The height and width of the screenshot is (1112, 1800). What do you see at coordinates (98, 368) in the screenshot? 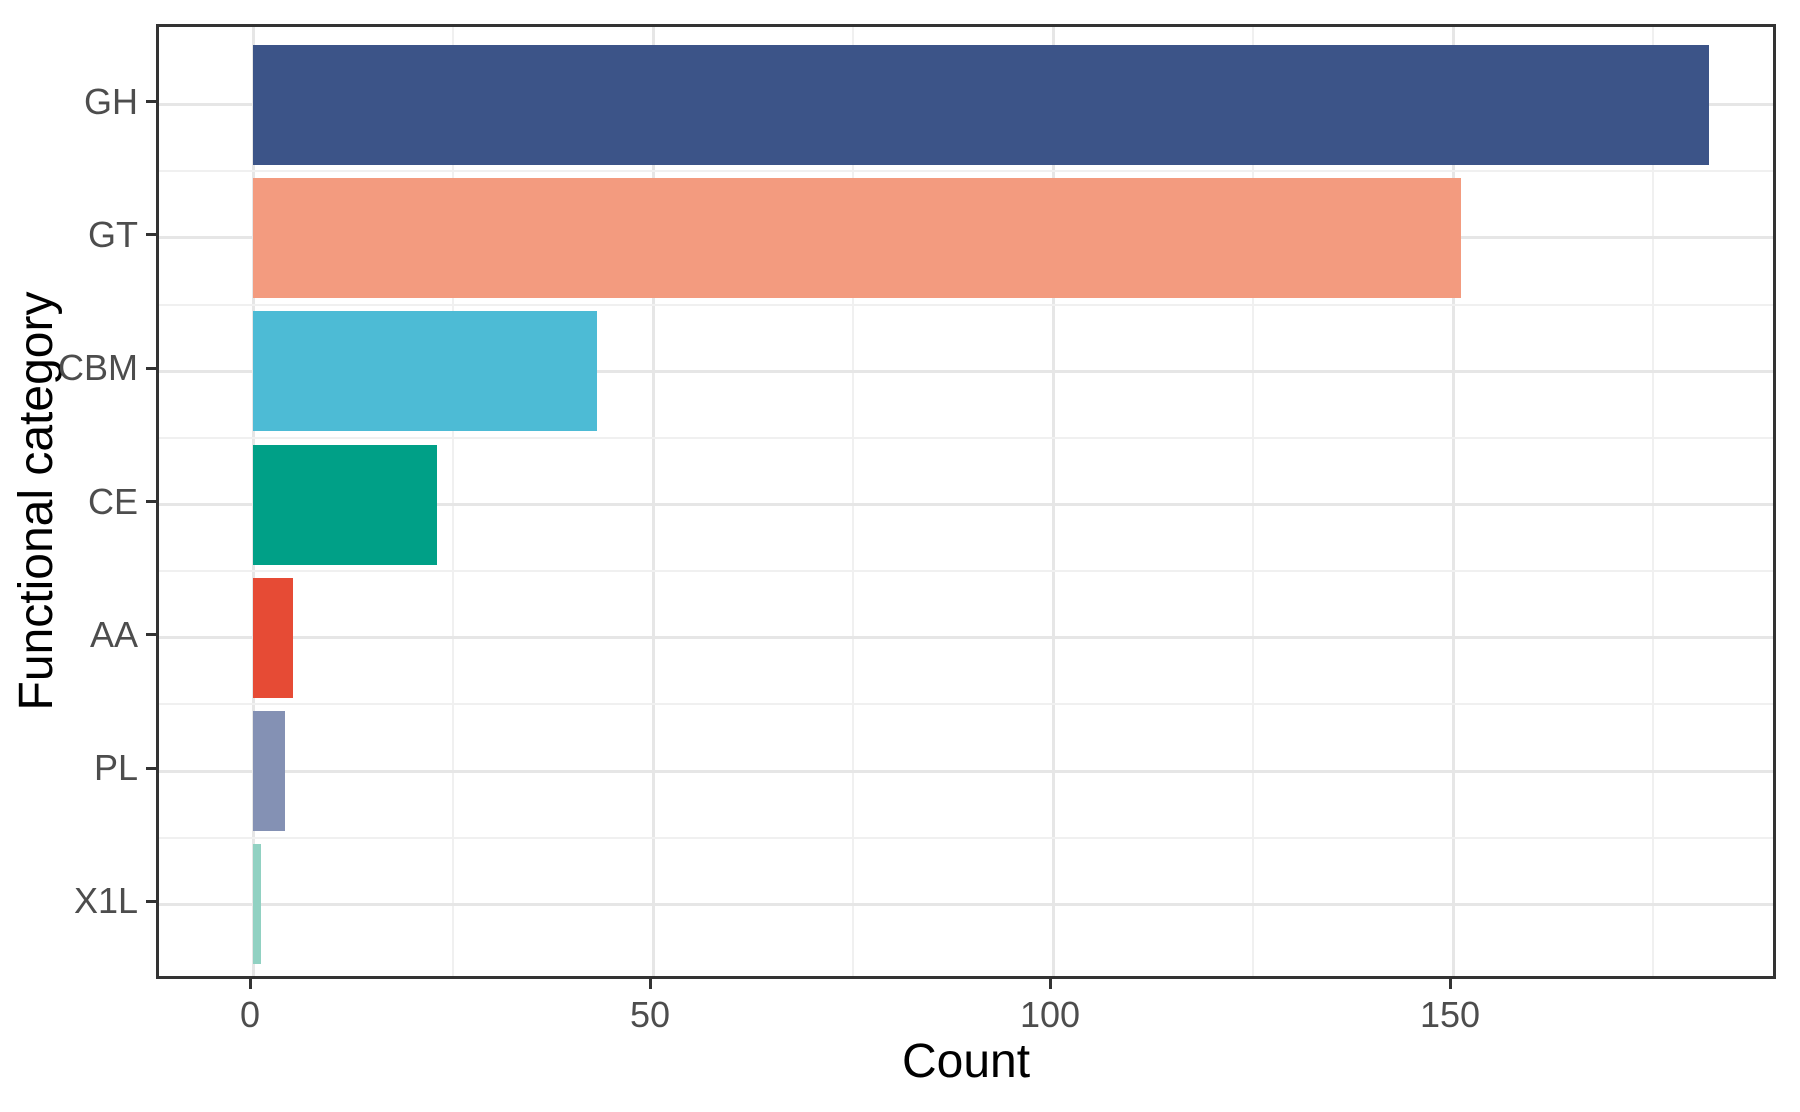
I see `y-tick-label-CBM: CBM` at bounding box center [98, 368].